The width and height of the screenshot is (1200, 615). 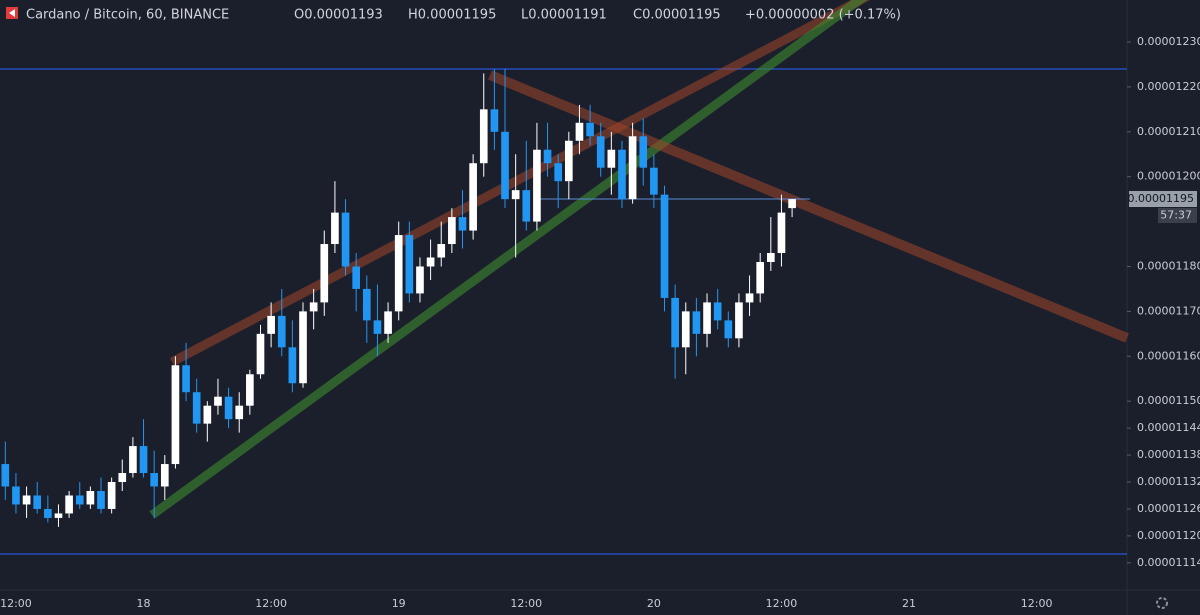 I want to click on y-tick-label: 0.00001120, so click(x=1168, y=535).